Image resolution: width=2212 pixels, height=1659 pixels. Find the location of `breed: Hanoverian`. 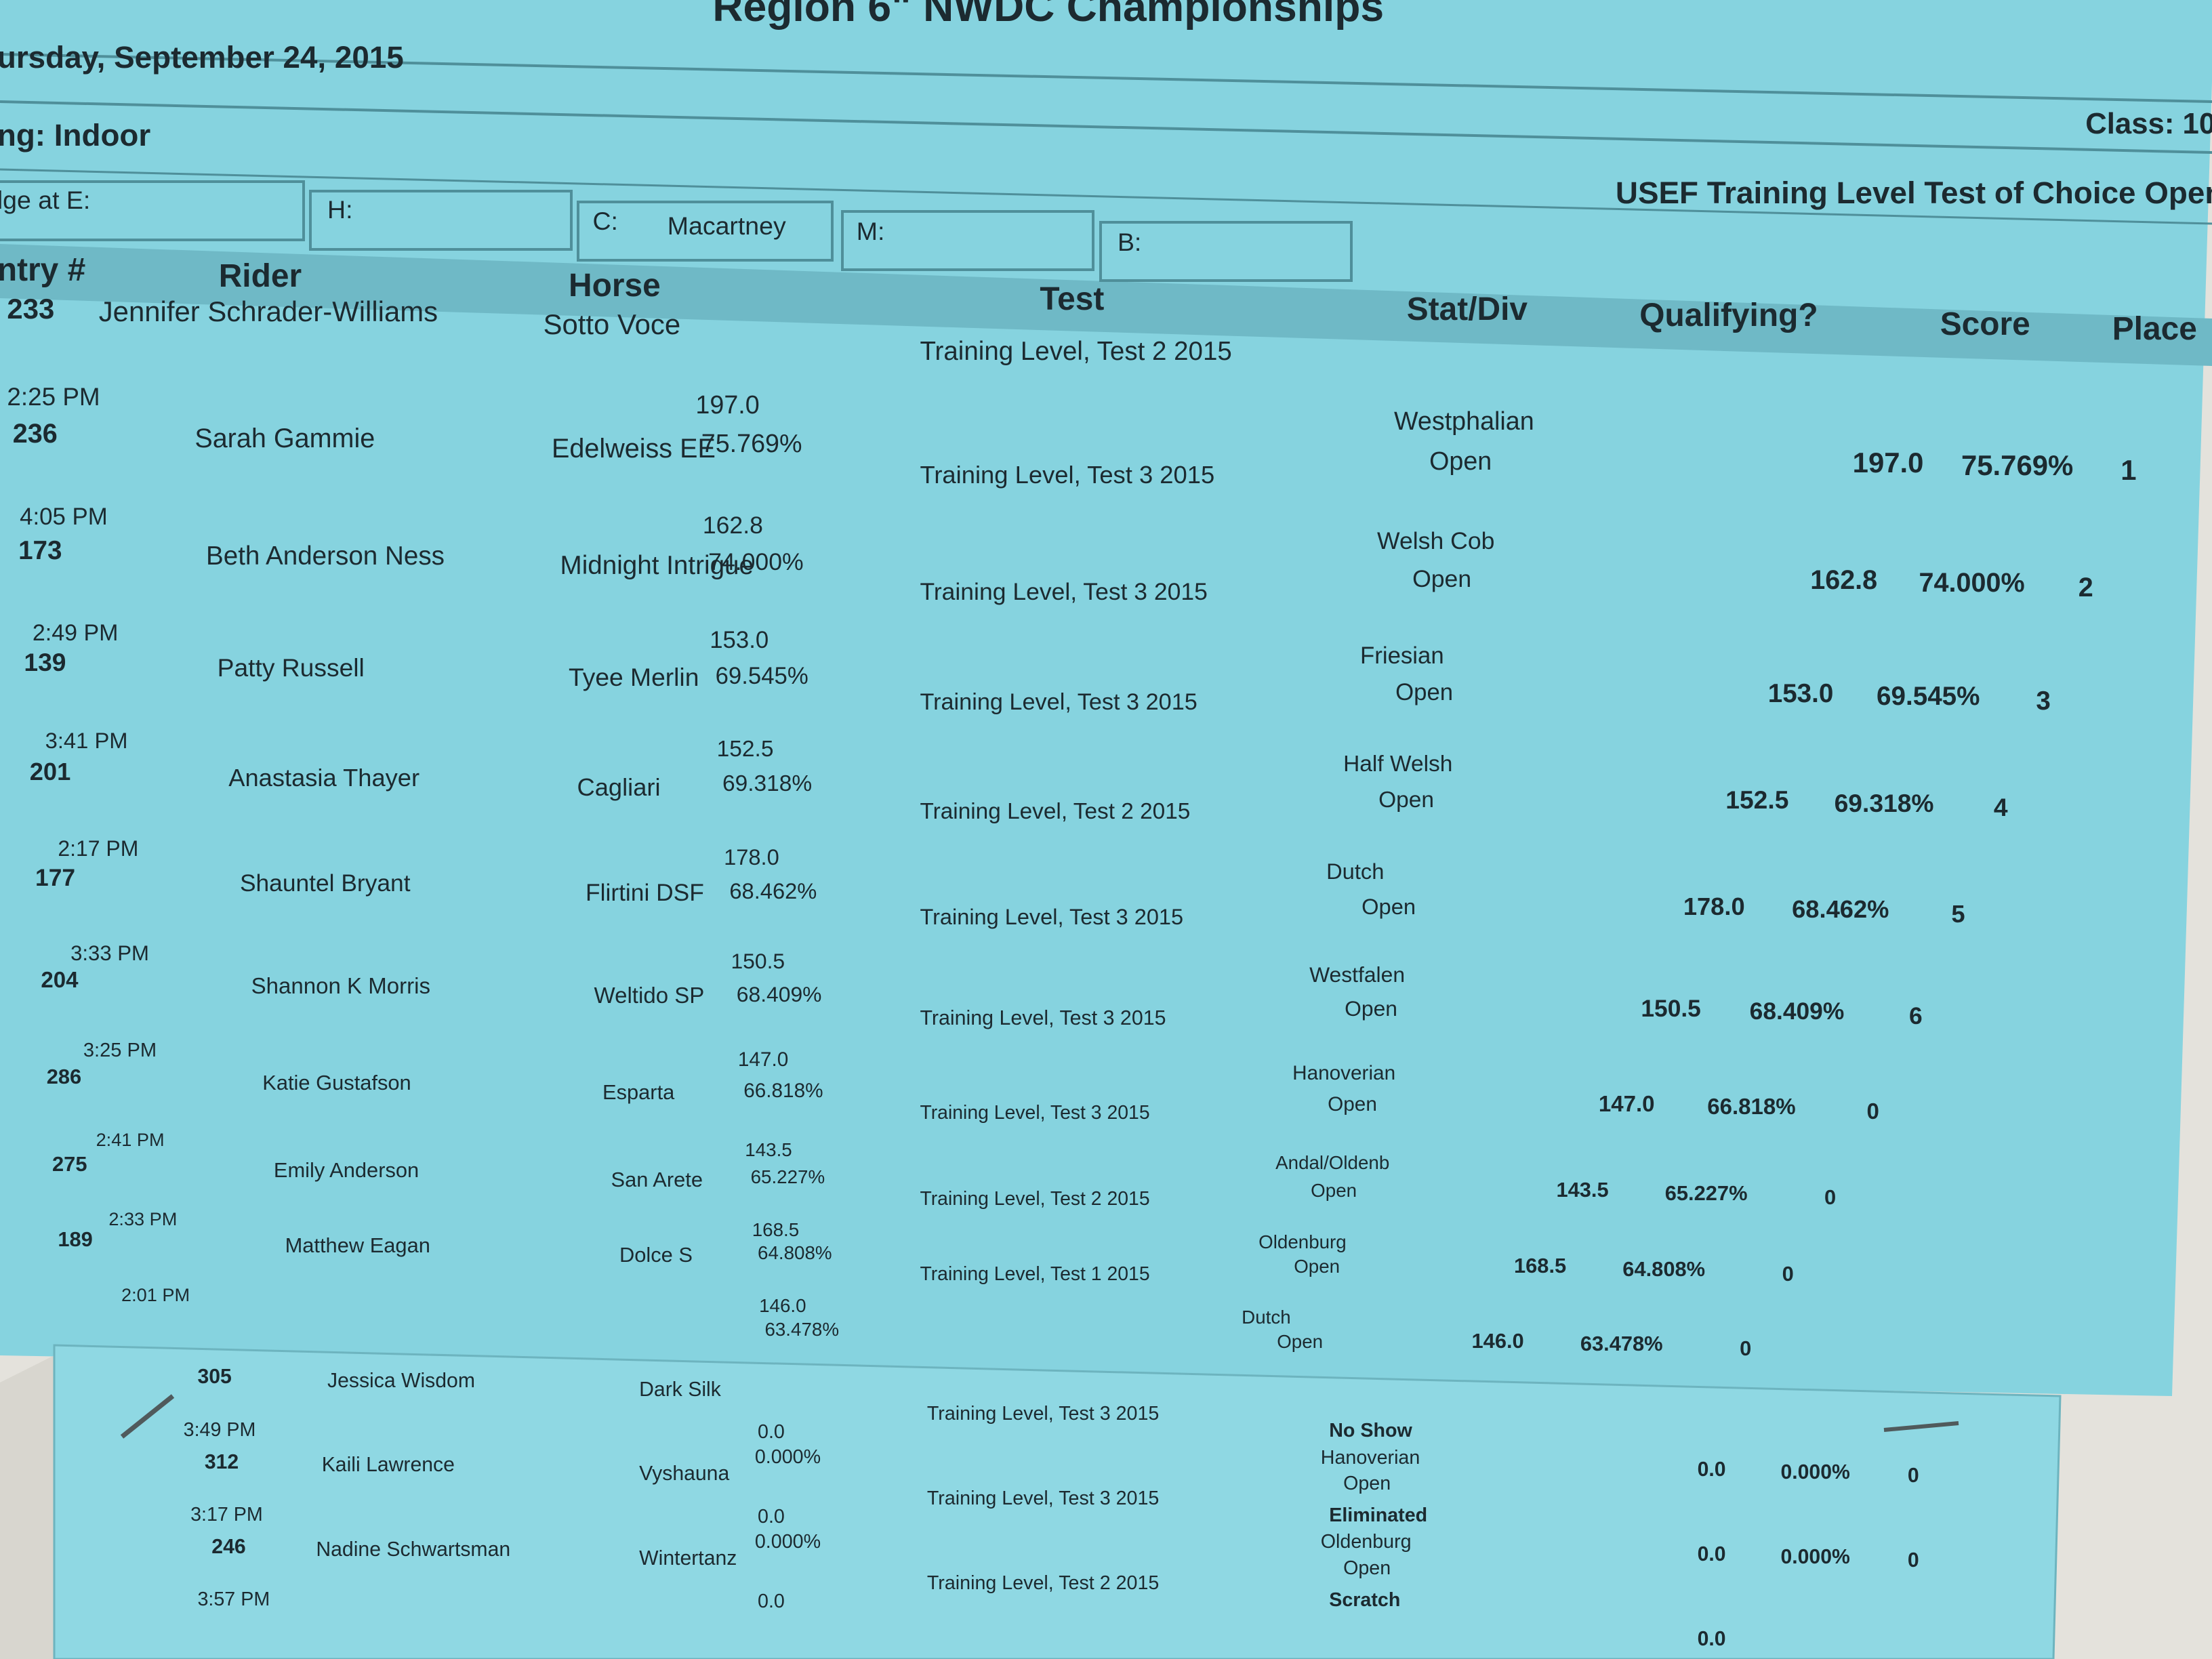

breed: Hanoverian is located at coordinates (1344, 1073).